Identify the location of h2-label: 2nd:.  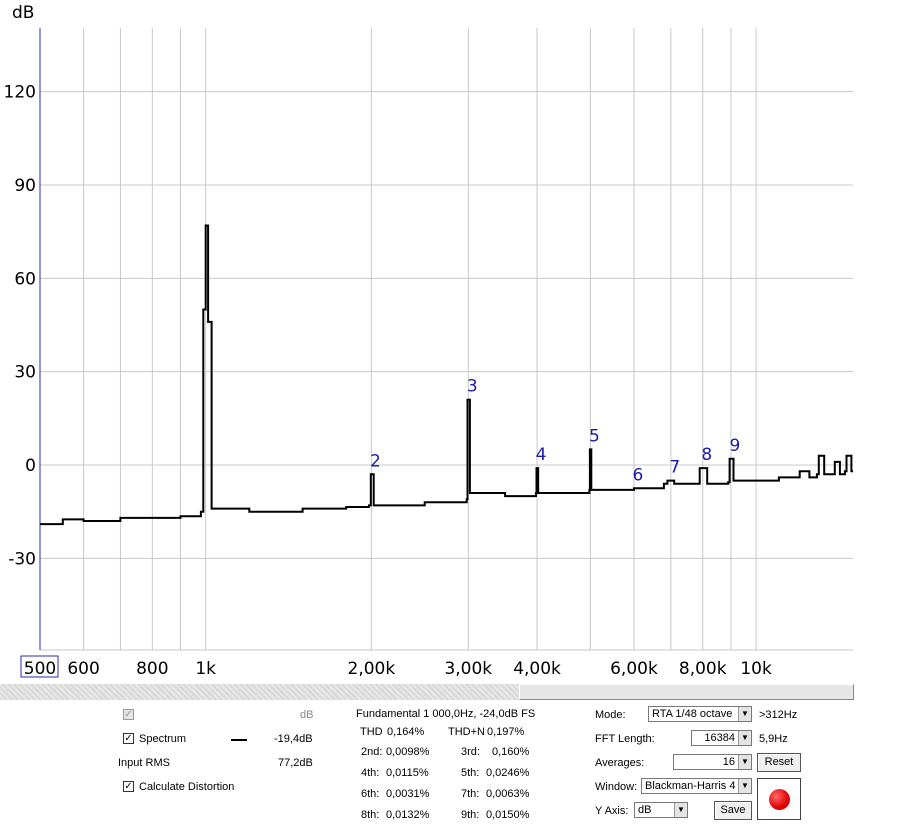
(372, 752).